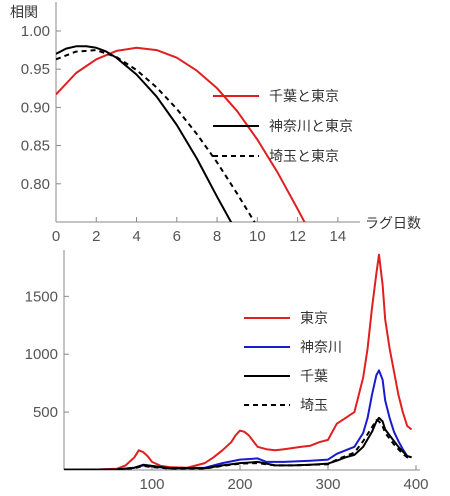 The width and height of the screenshot is (450, 496). What do you see at coordinates (239, 484) in the screenshot?
I see `x-tick-label: 200` at bounding box center [239, 484].